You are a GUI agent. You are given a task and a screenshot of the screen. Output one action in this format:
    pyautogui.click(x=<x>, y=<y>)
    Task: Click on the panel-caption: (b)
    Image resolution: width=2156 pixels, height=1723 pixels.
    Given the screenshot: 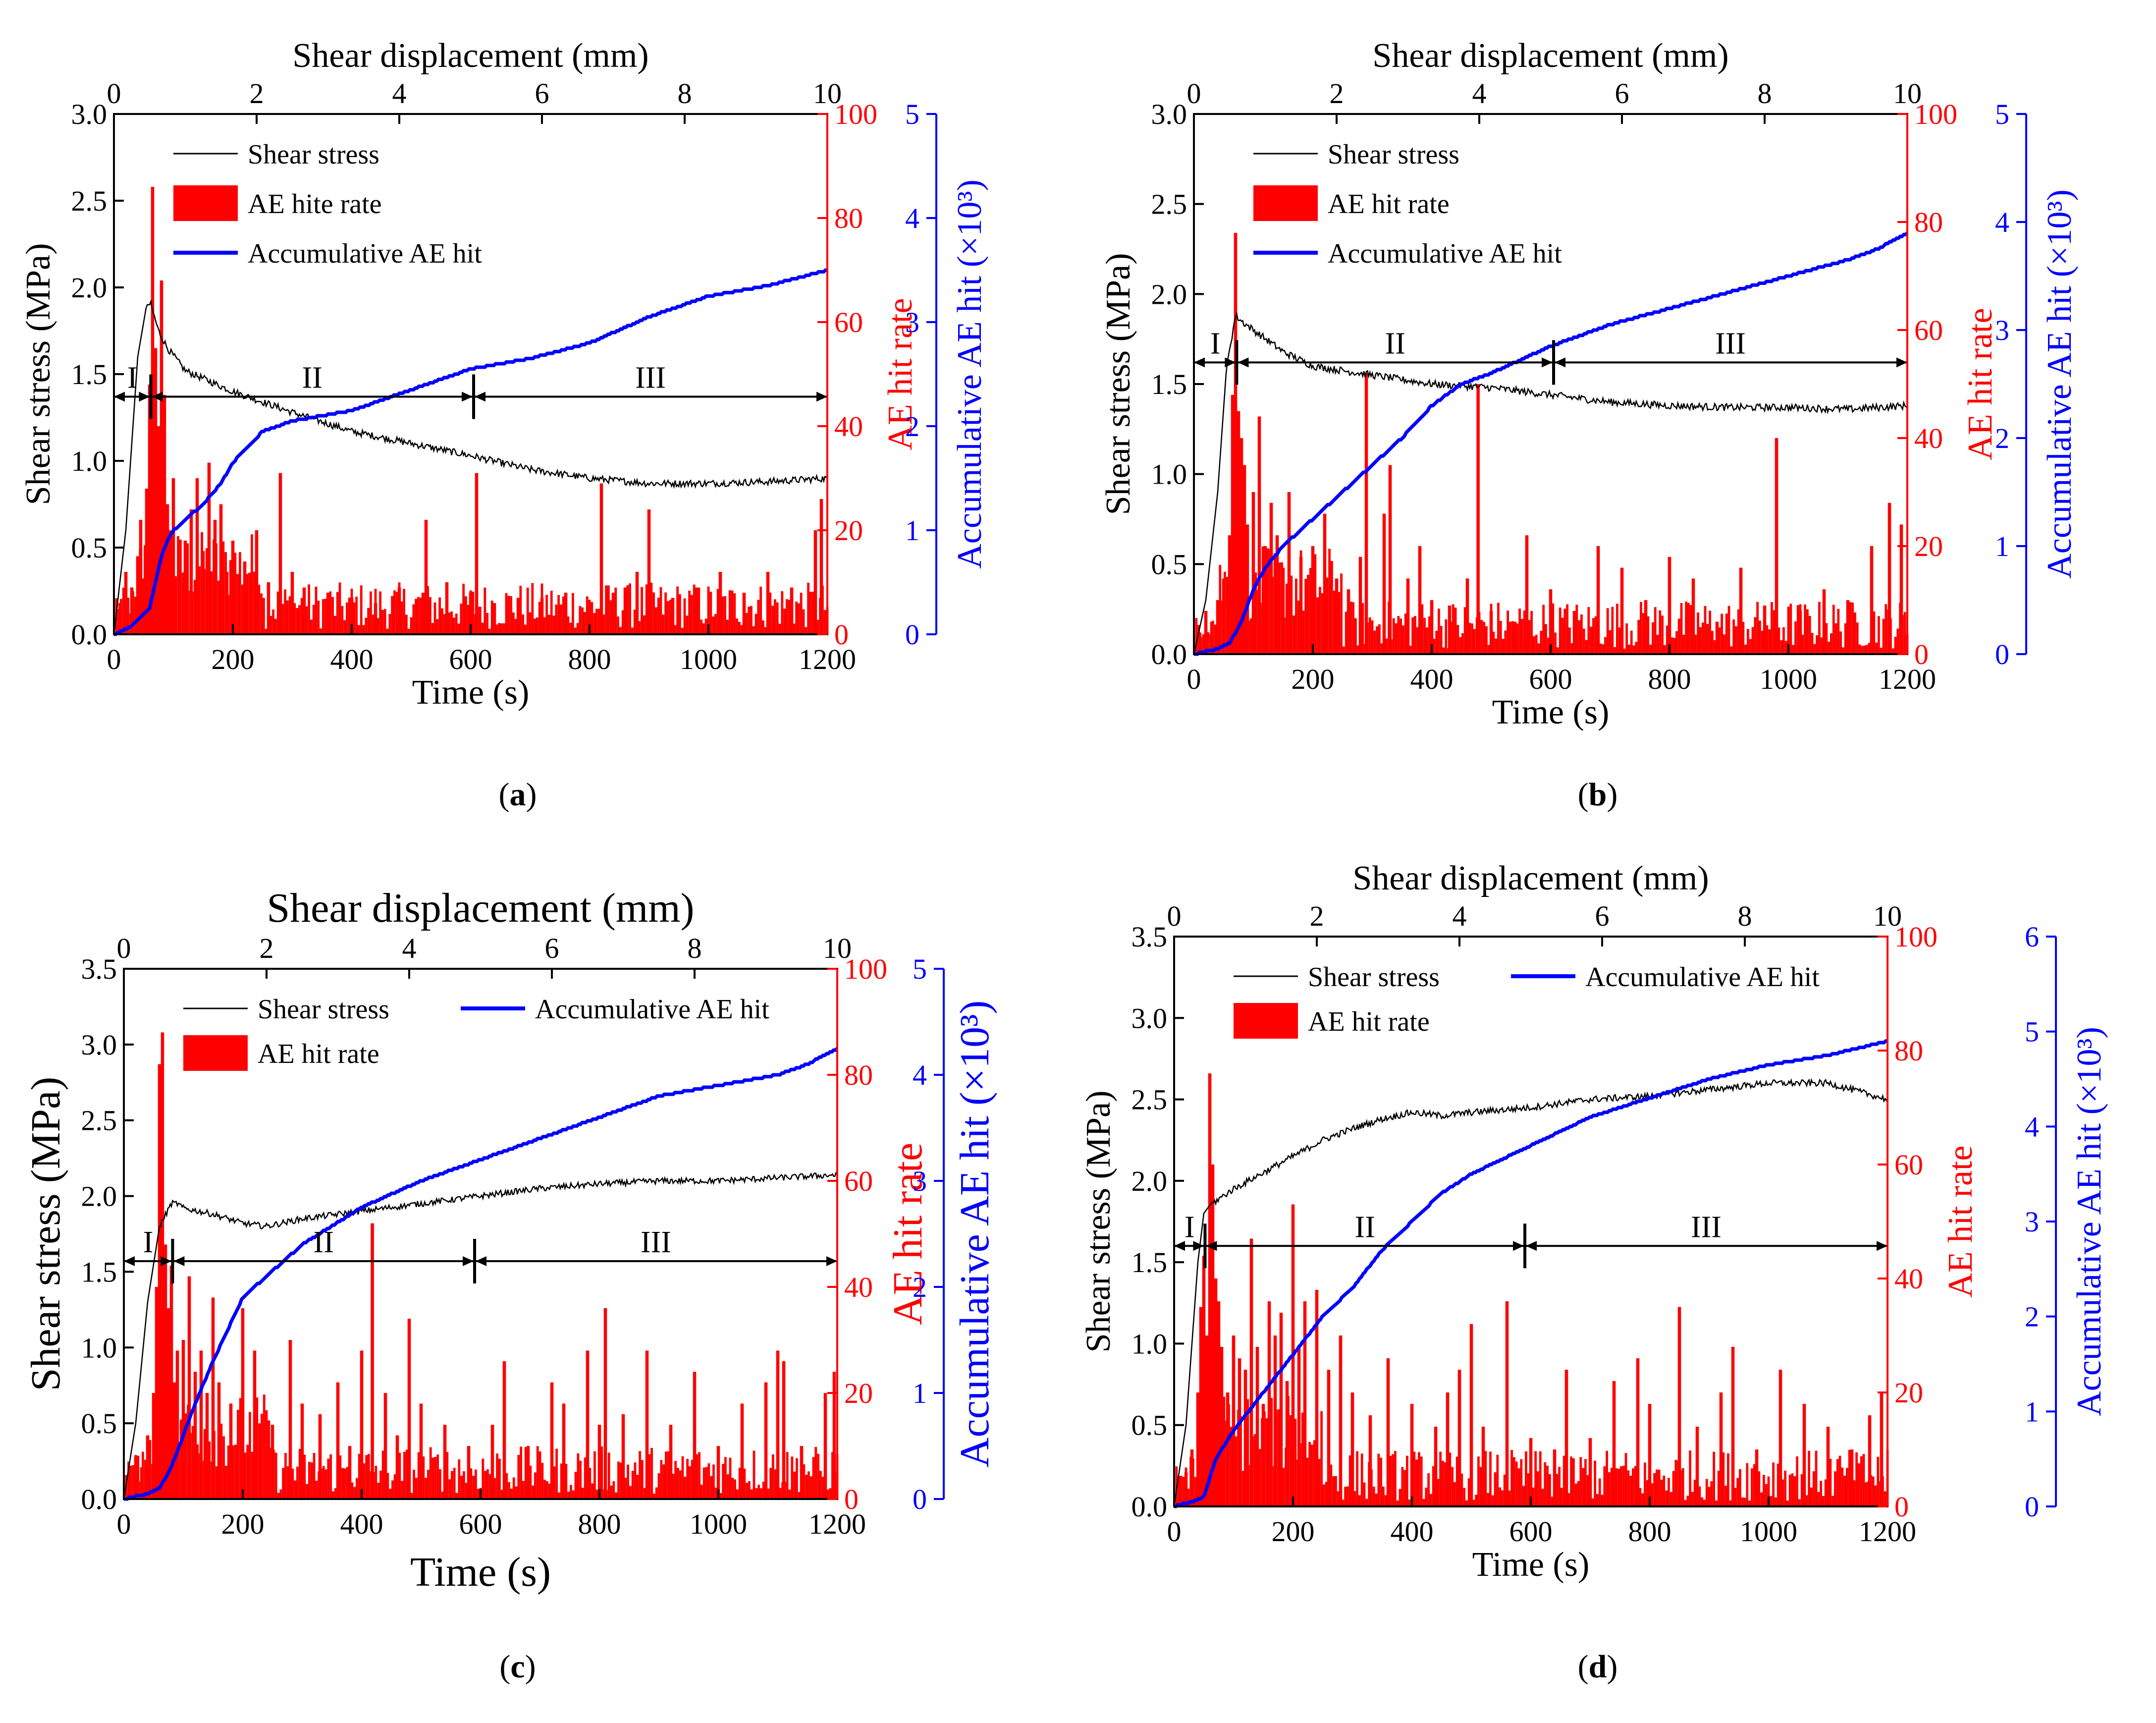 What is the action you would take?
    pyautogui.click(x=1598, y=795)
    